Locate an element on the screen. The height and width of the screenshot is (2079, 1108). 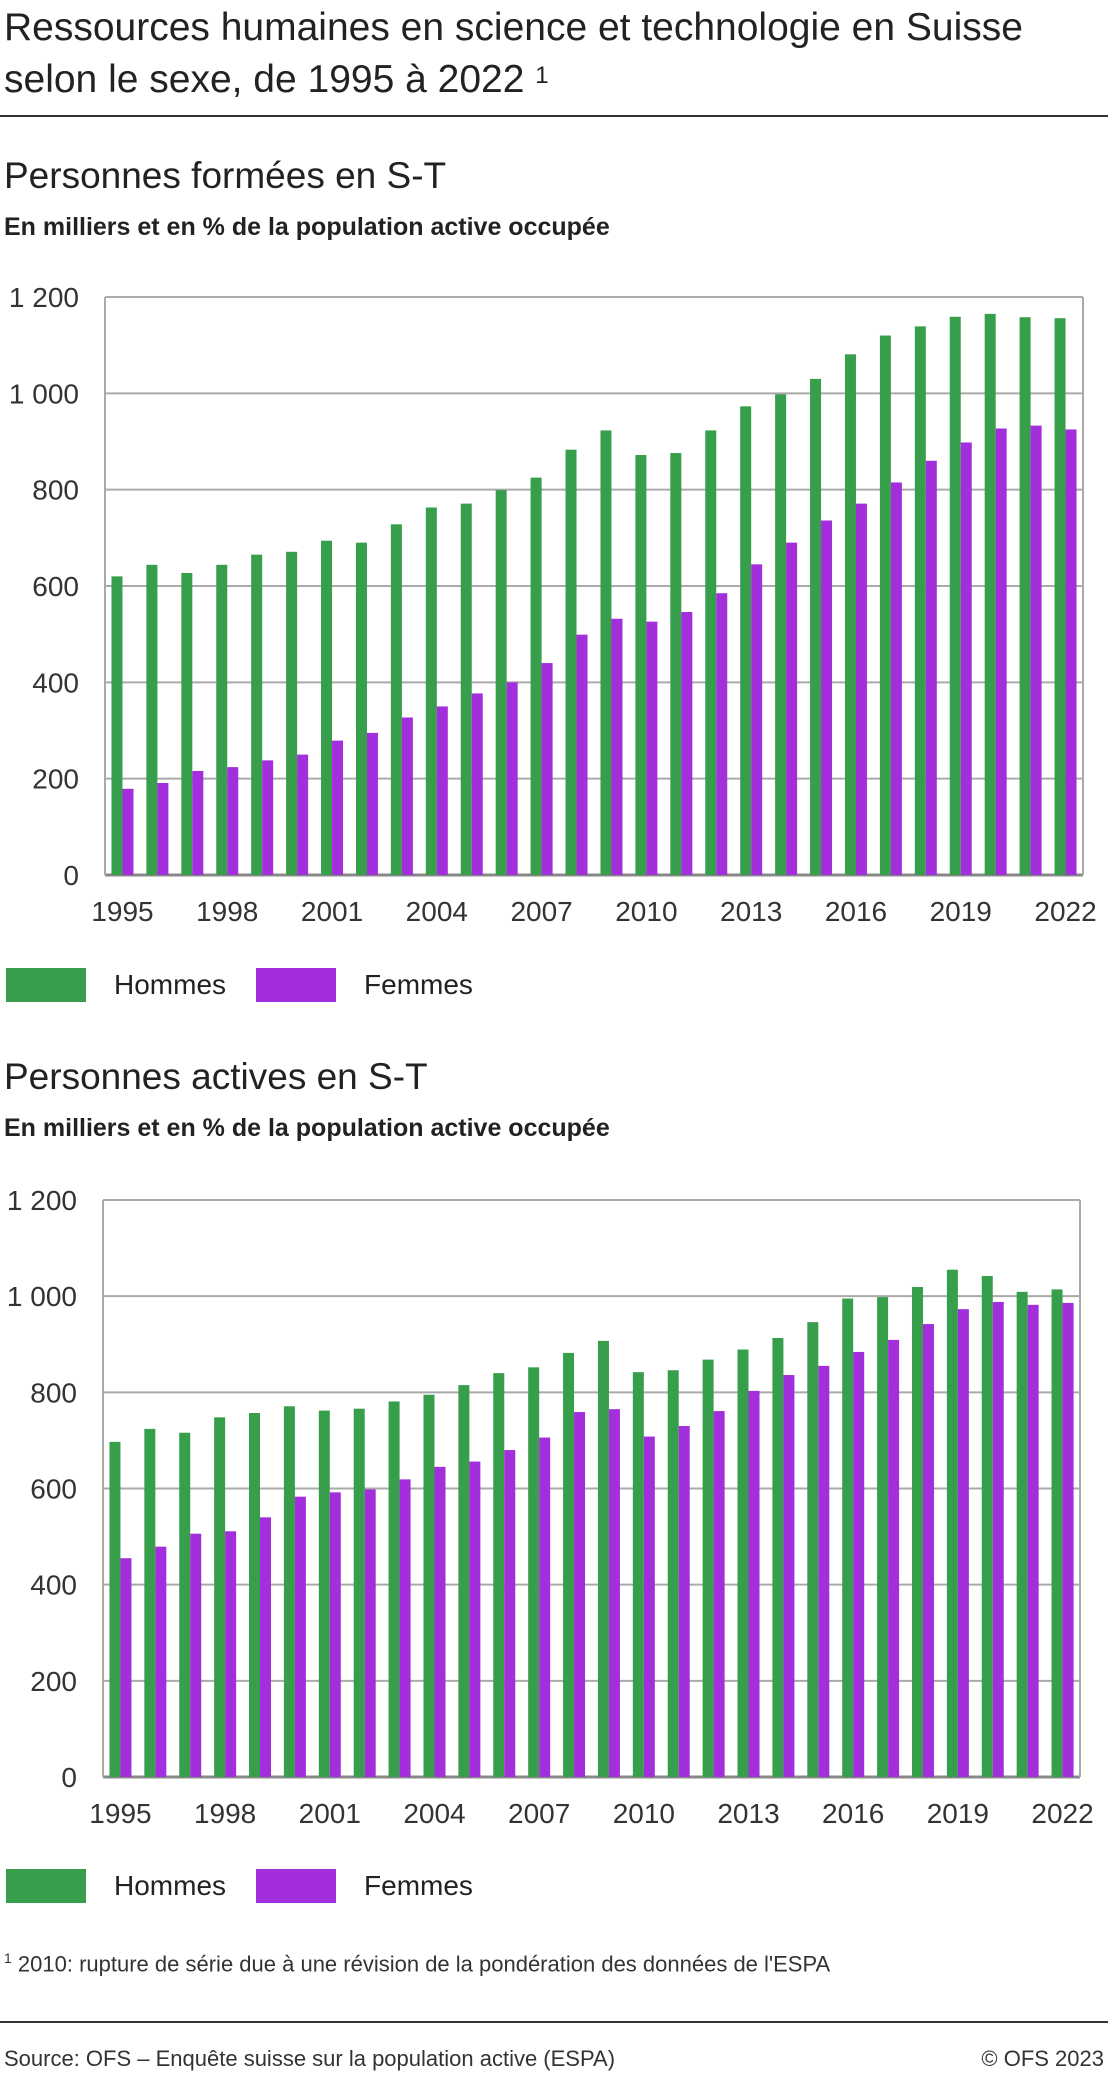
y-tick-label: 1 200 is located at coordinates (42, 1200).